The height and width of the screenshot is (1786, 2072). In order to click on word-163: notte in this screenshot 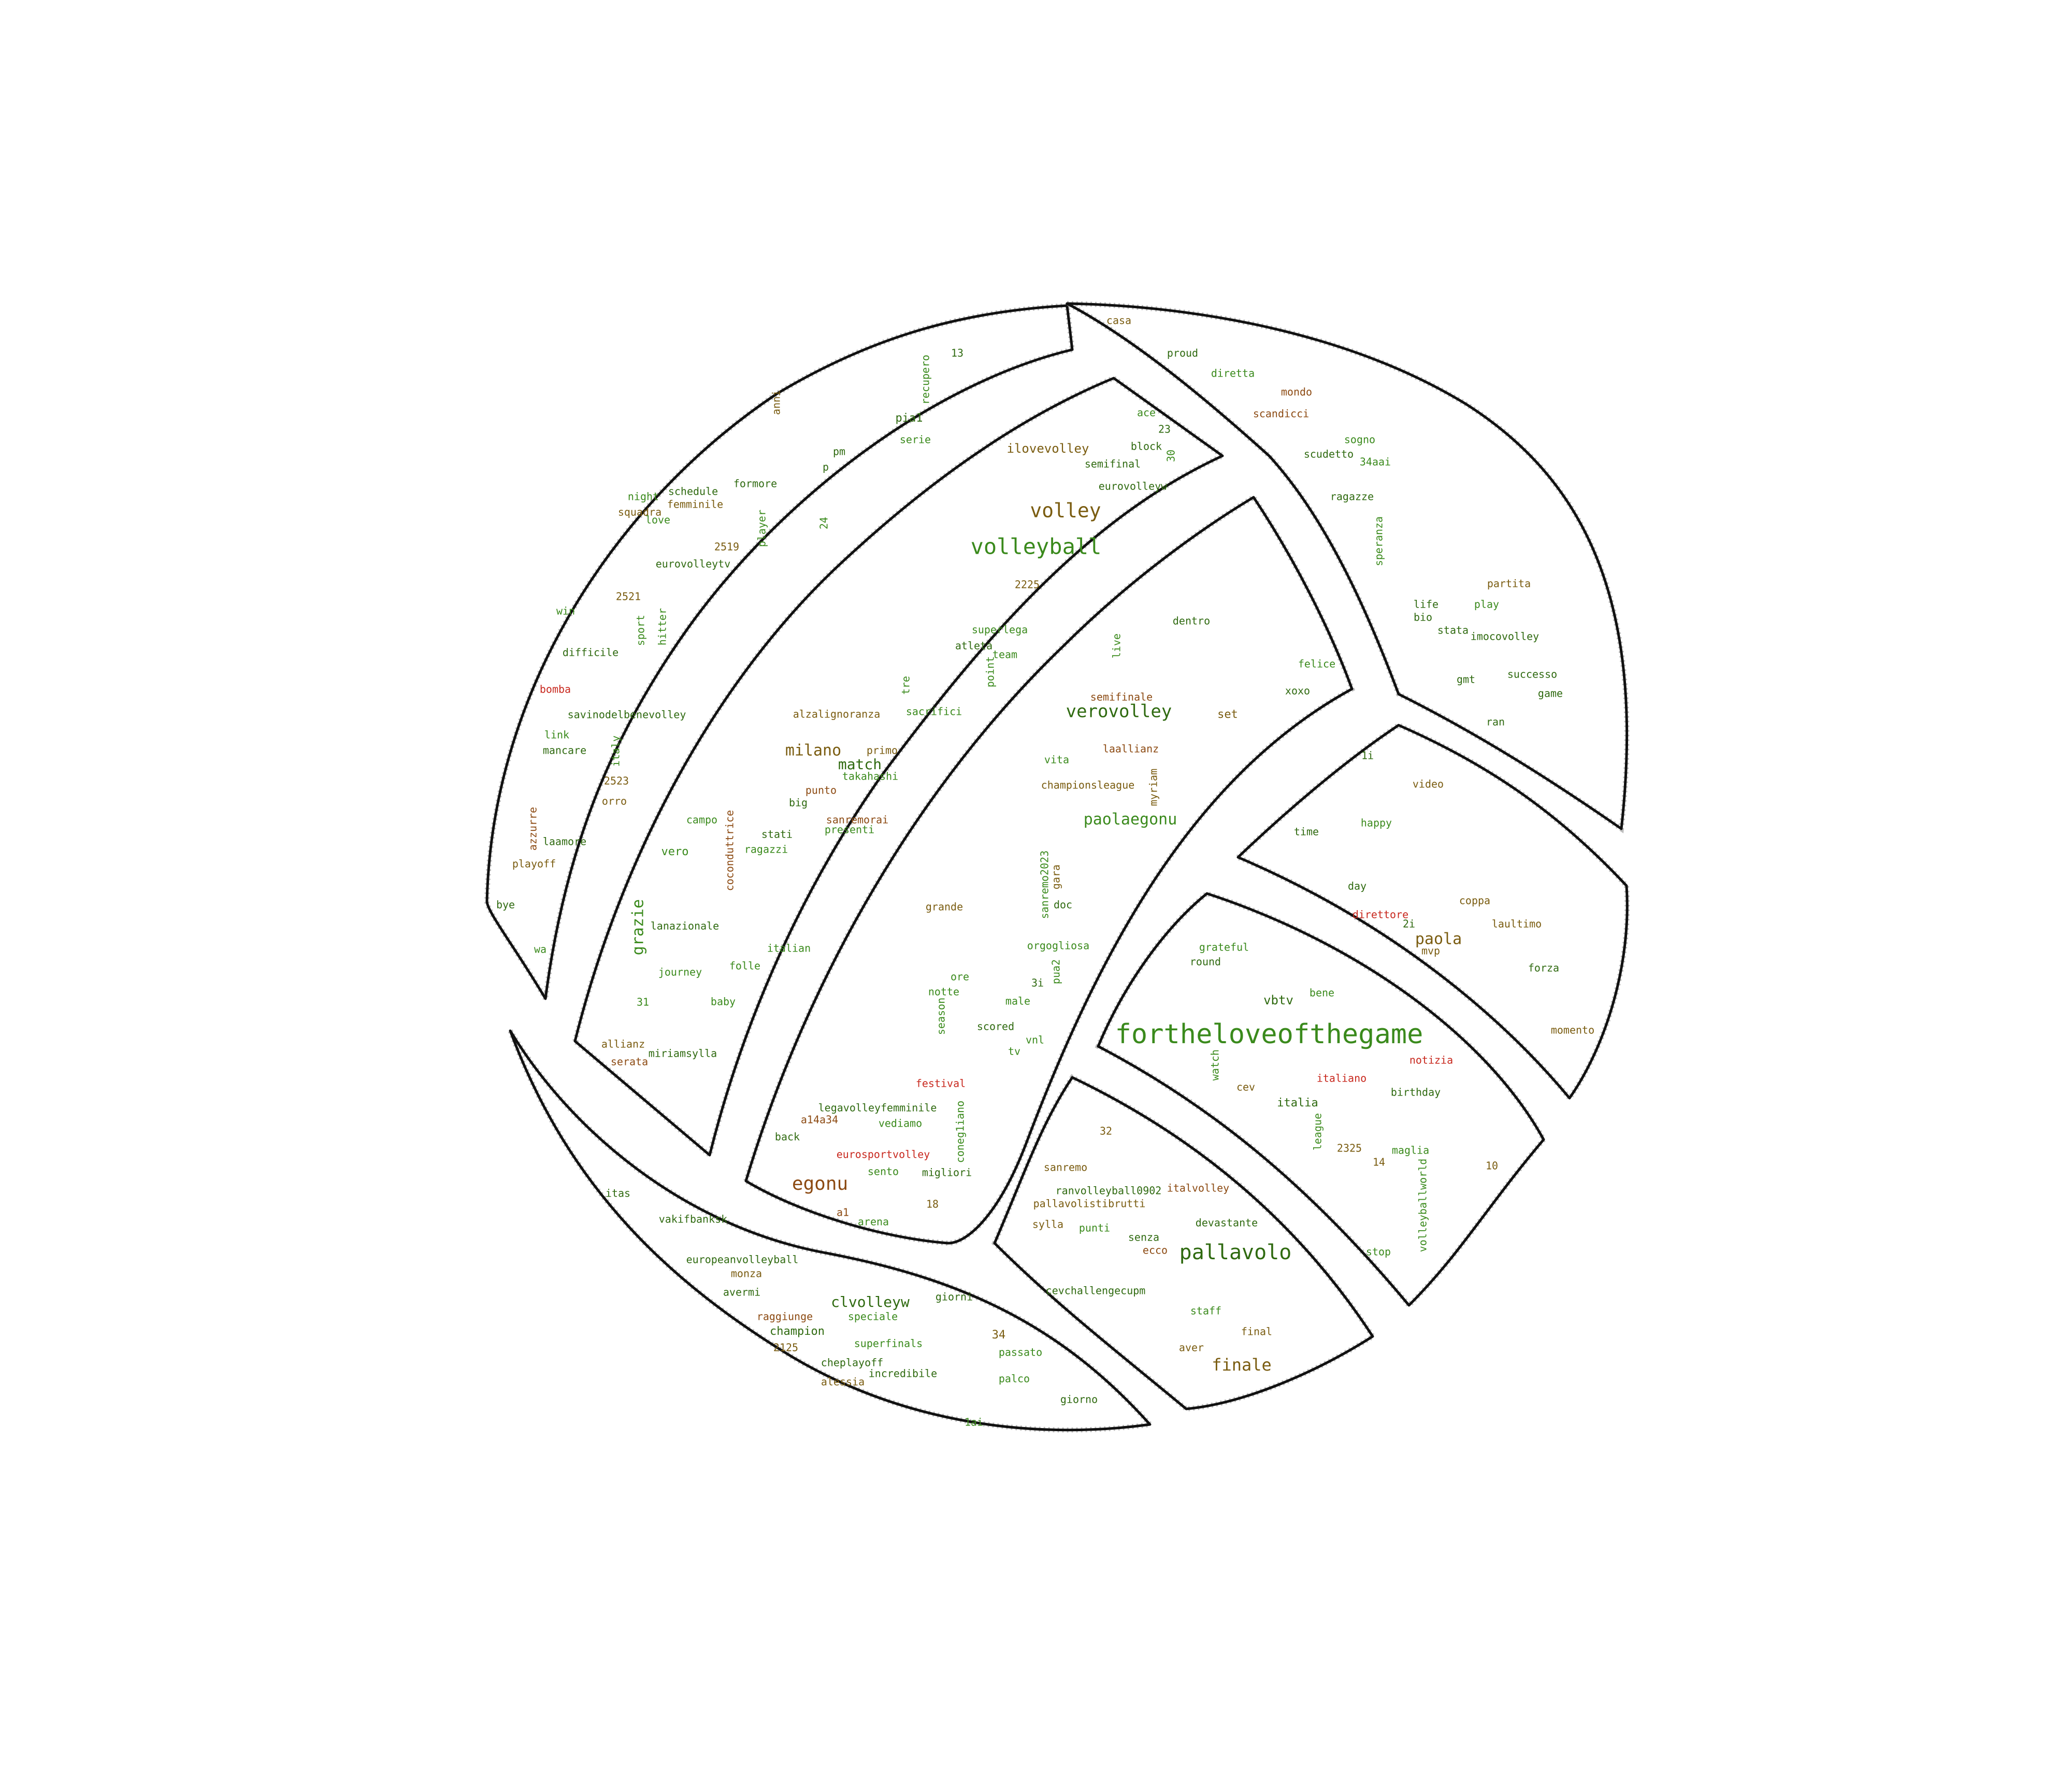, I will do `click(943, 992)`.